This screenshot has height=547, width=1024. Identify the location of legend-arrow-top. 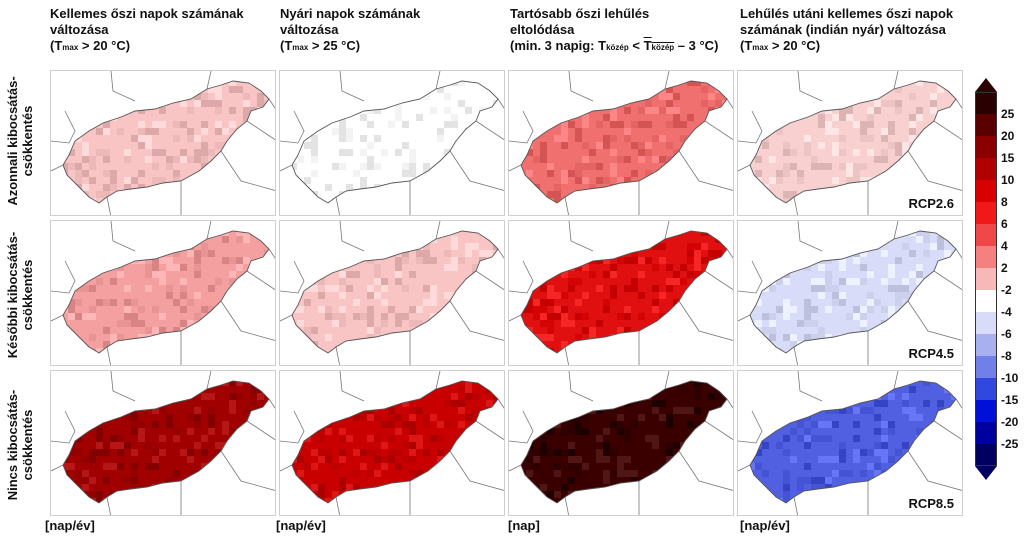
(986, 85).